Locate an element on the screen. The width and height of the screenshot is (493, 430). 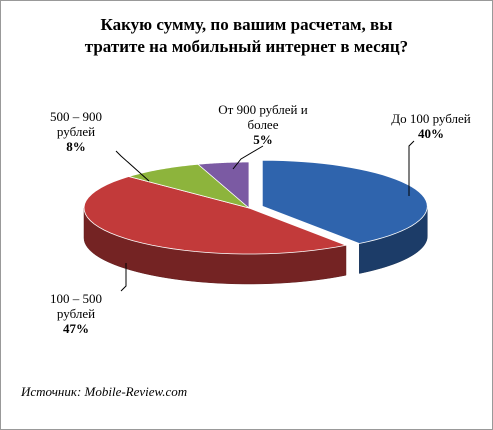
value-label: 40% is located at coordinates (431, 133).